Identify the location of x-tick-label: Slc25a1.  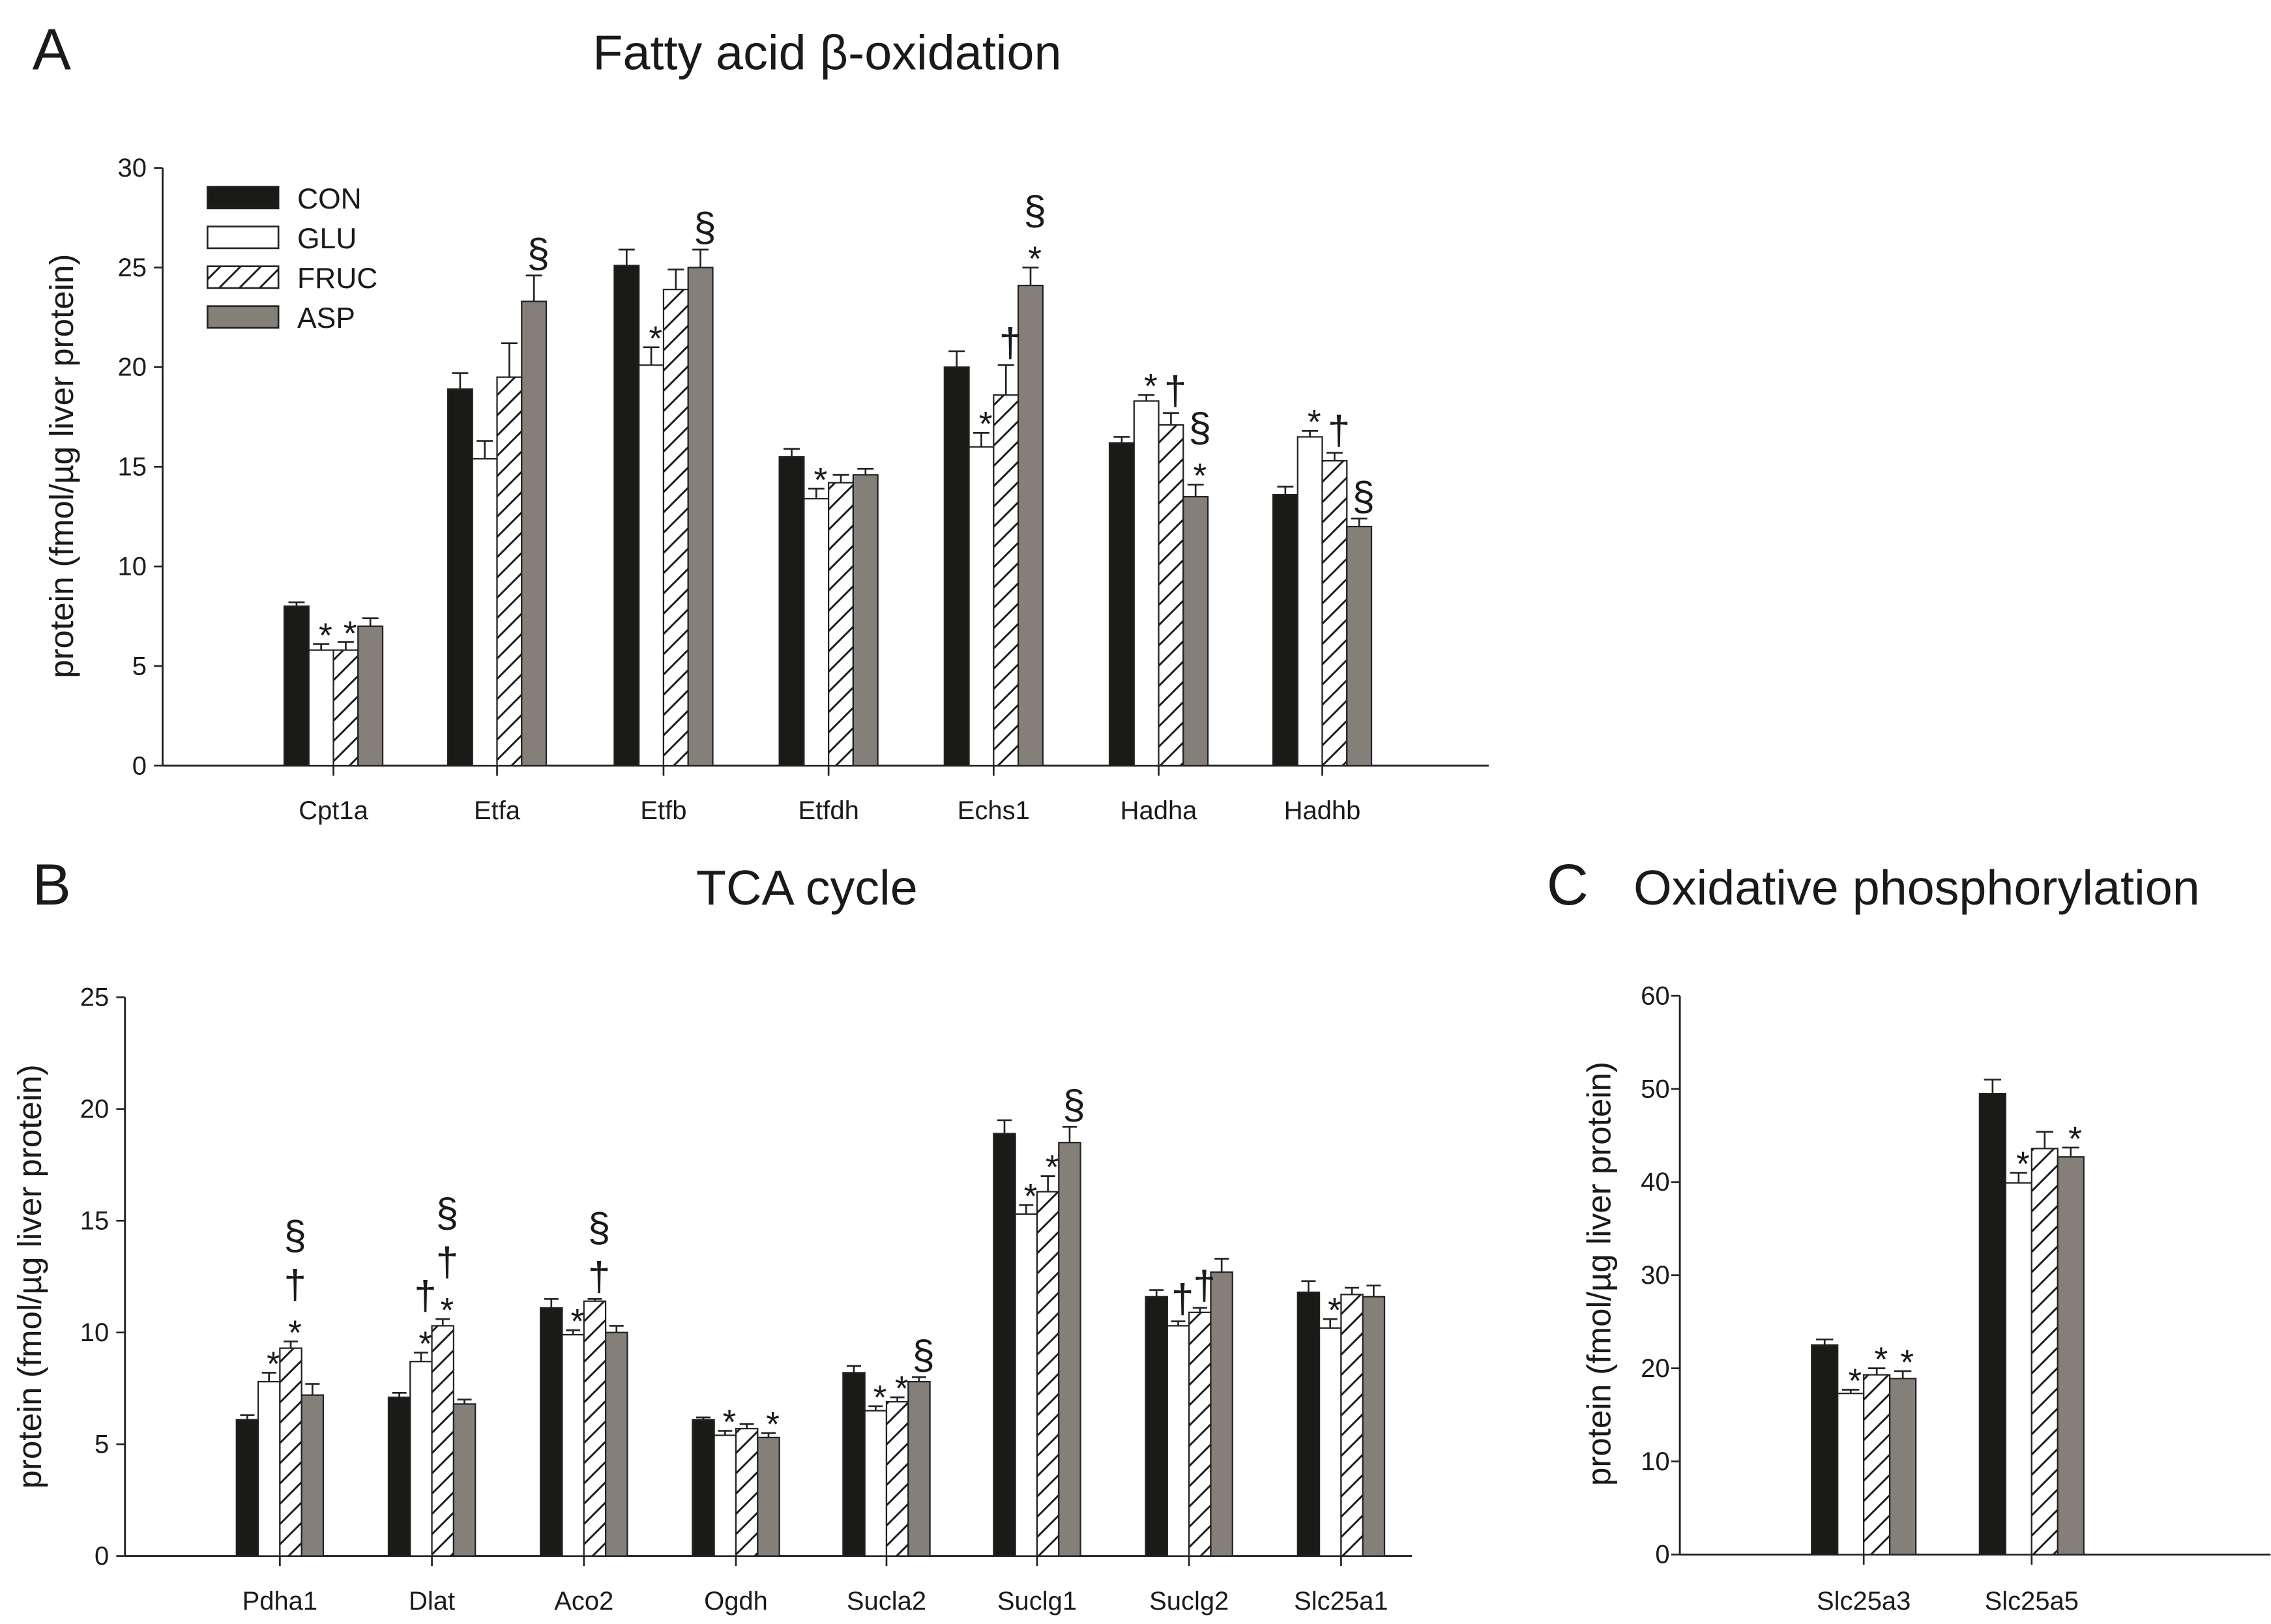
(1341, 1601).